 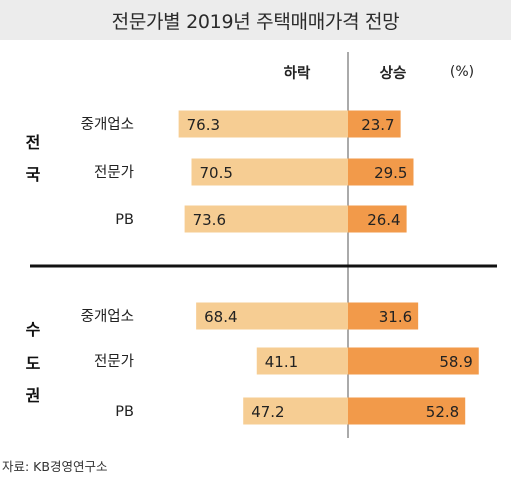 I want to click on bar-fall-value: 73.6, so click(x=209, y=220).